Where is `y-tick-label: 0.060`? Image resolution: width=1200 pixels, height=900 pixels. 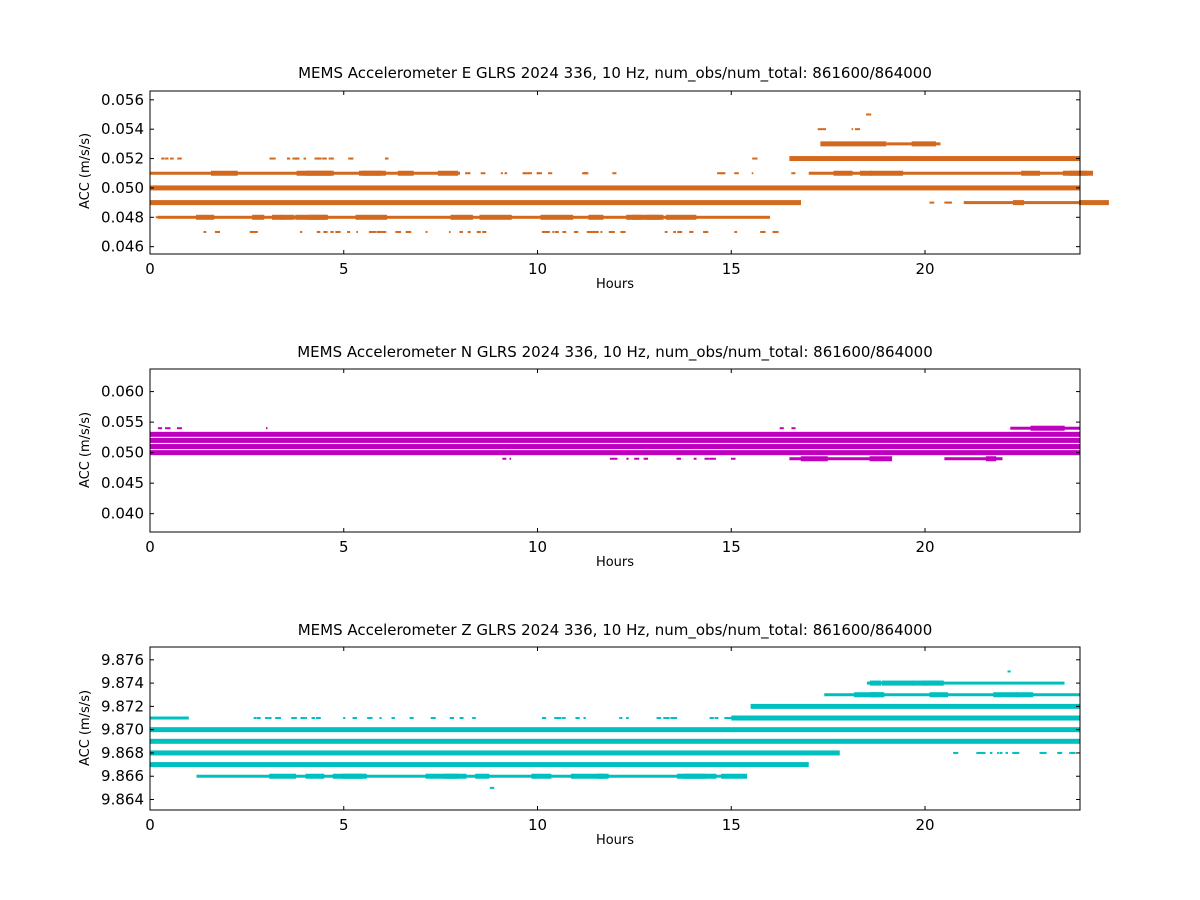 y-tick-label: 0.060 is located at coordinates (122, 392).